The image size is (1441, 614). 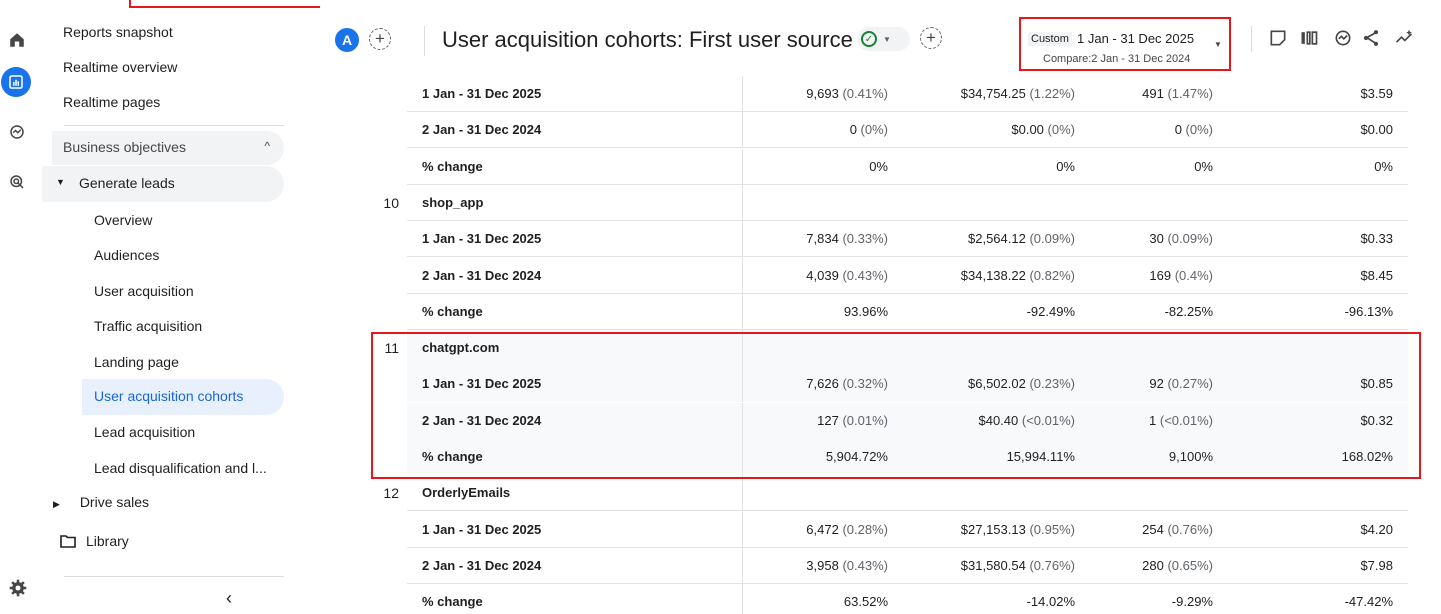 I want to click on table-group-row: 12 OrderlyEmails, so click(x=885, y=493).